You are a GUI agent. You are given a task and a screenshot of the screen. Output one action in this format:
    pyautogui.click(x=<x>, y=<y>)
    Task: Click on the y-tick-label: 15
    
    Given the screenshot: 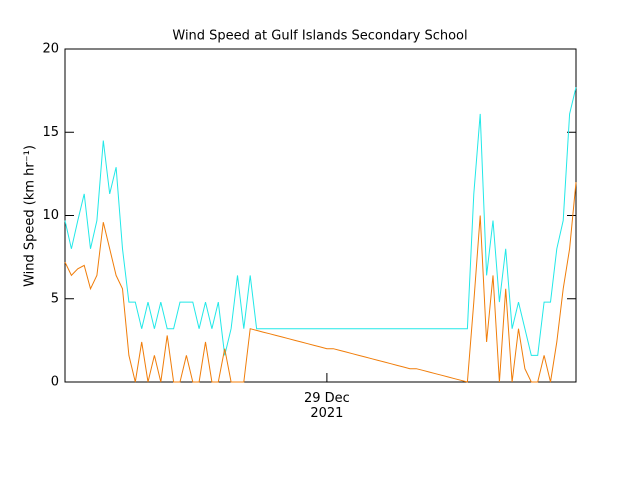 What is the action you would take?
    pyautogui.click(x=50, y=132)
    